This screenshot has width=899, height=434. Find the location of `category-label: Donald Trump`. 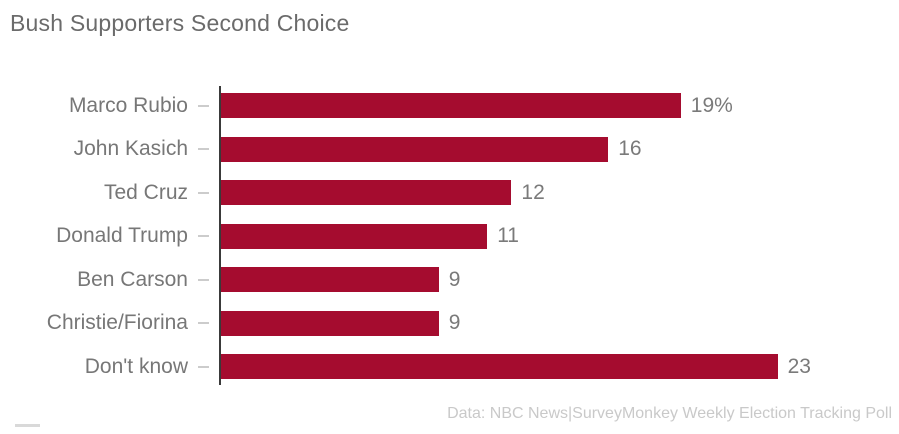

category-label: Donald Trump is located at coordinates (122, 236).